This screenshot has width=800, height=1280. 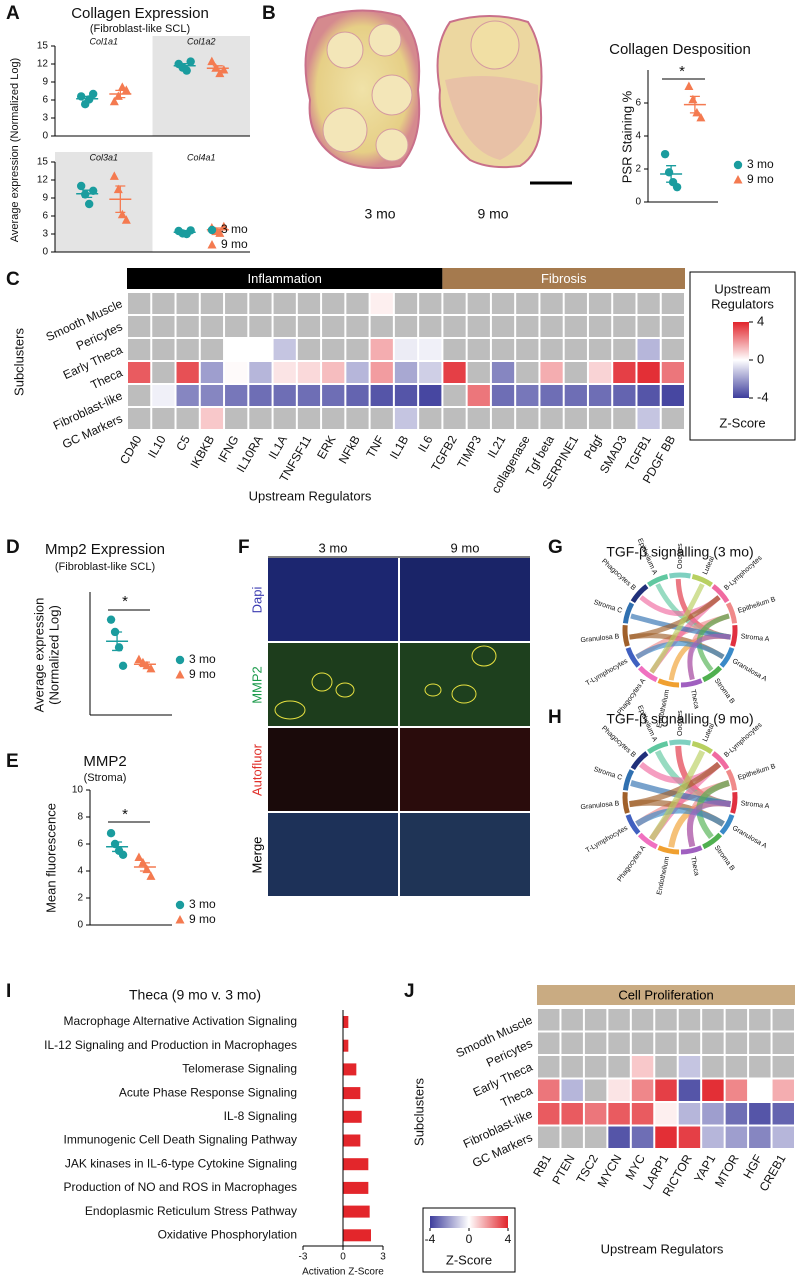 What do you see at coordinates (350, 1069) in the screenshot?
I see `bar` at bounding box center [350, 1069].